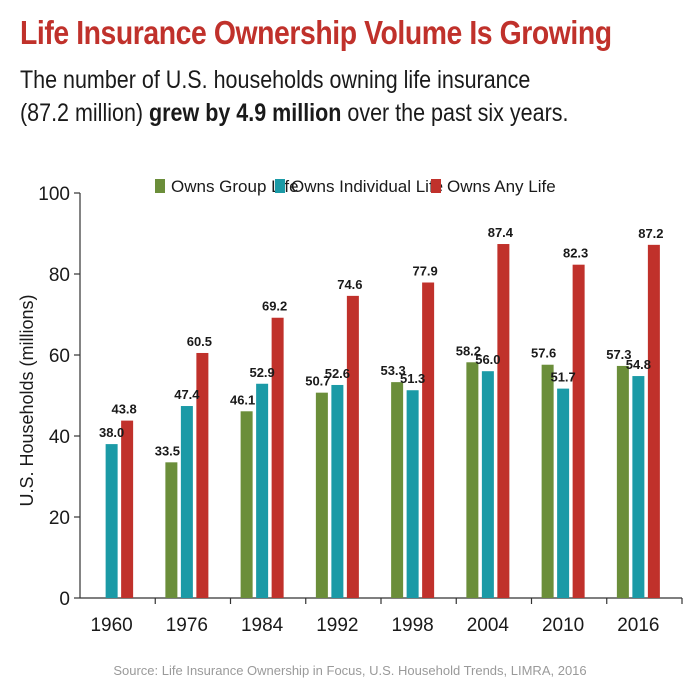 Image resolution: width=700 pixels, height=700 pixels. Describe the element at coordinates (638, 625) in the screenshot. I see `x-tick-label: 2016` at that location.